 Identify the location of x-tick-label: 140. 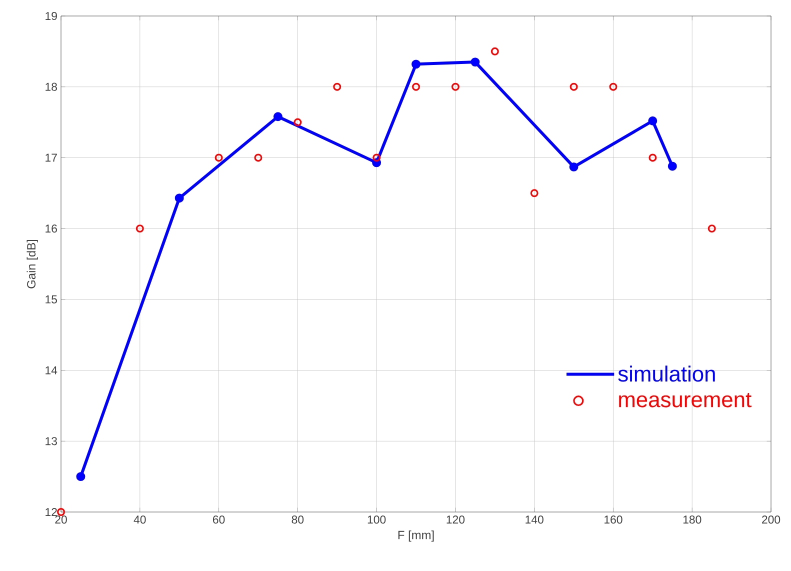
(535, 520).